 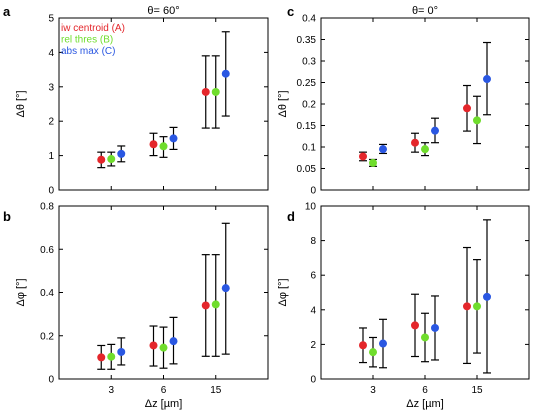 What do you see at coordinates (313, 276) in the screenshot?
I see `y-tick-label: 6` at bounding box center [313, 276].